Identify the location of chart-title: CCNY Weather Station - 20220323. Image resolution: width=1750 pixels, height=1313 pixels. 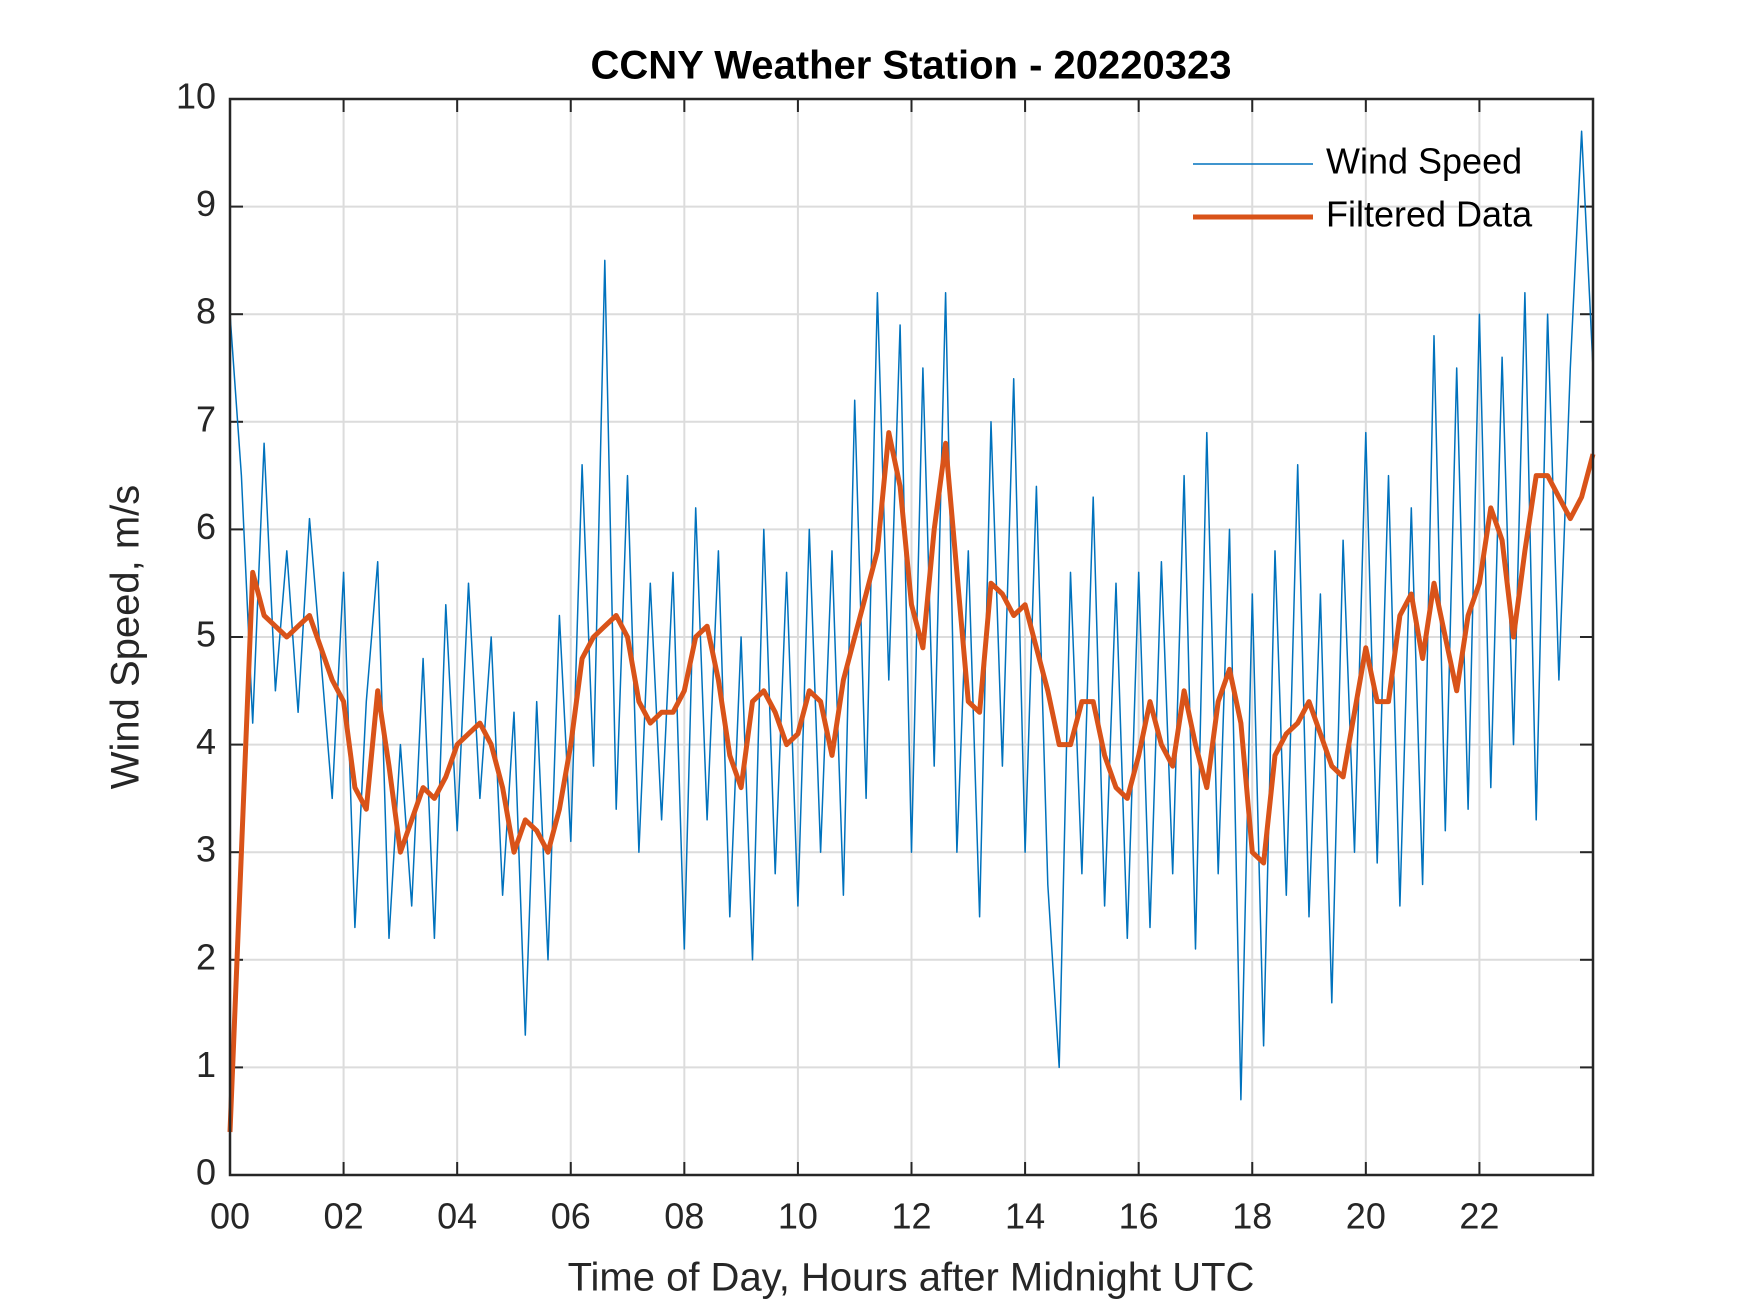
(911, 66).